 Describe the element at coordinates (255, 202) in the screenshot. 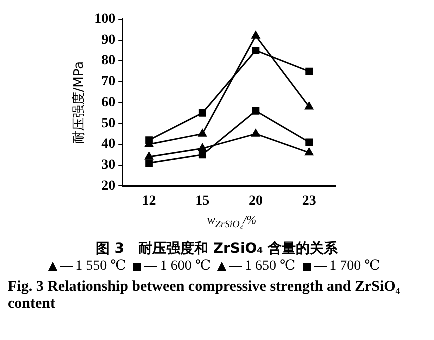

I see `x-tick-label: 20` at that location.